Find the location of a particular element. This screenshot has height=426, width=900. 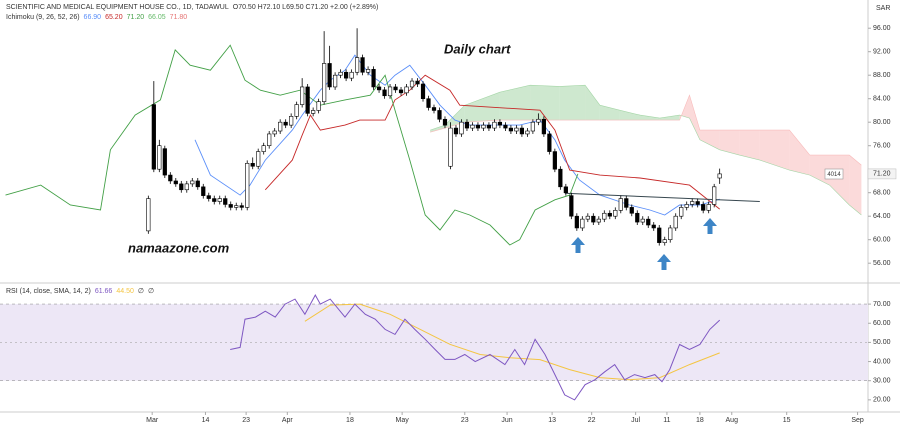

y-tick-label: 64.00 is located at coordinates (882, 216).